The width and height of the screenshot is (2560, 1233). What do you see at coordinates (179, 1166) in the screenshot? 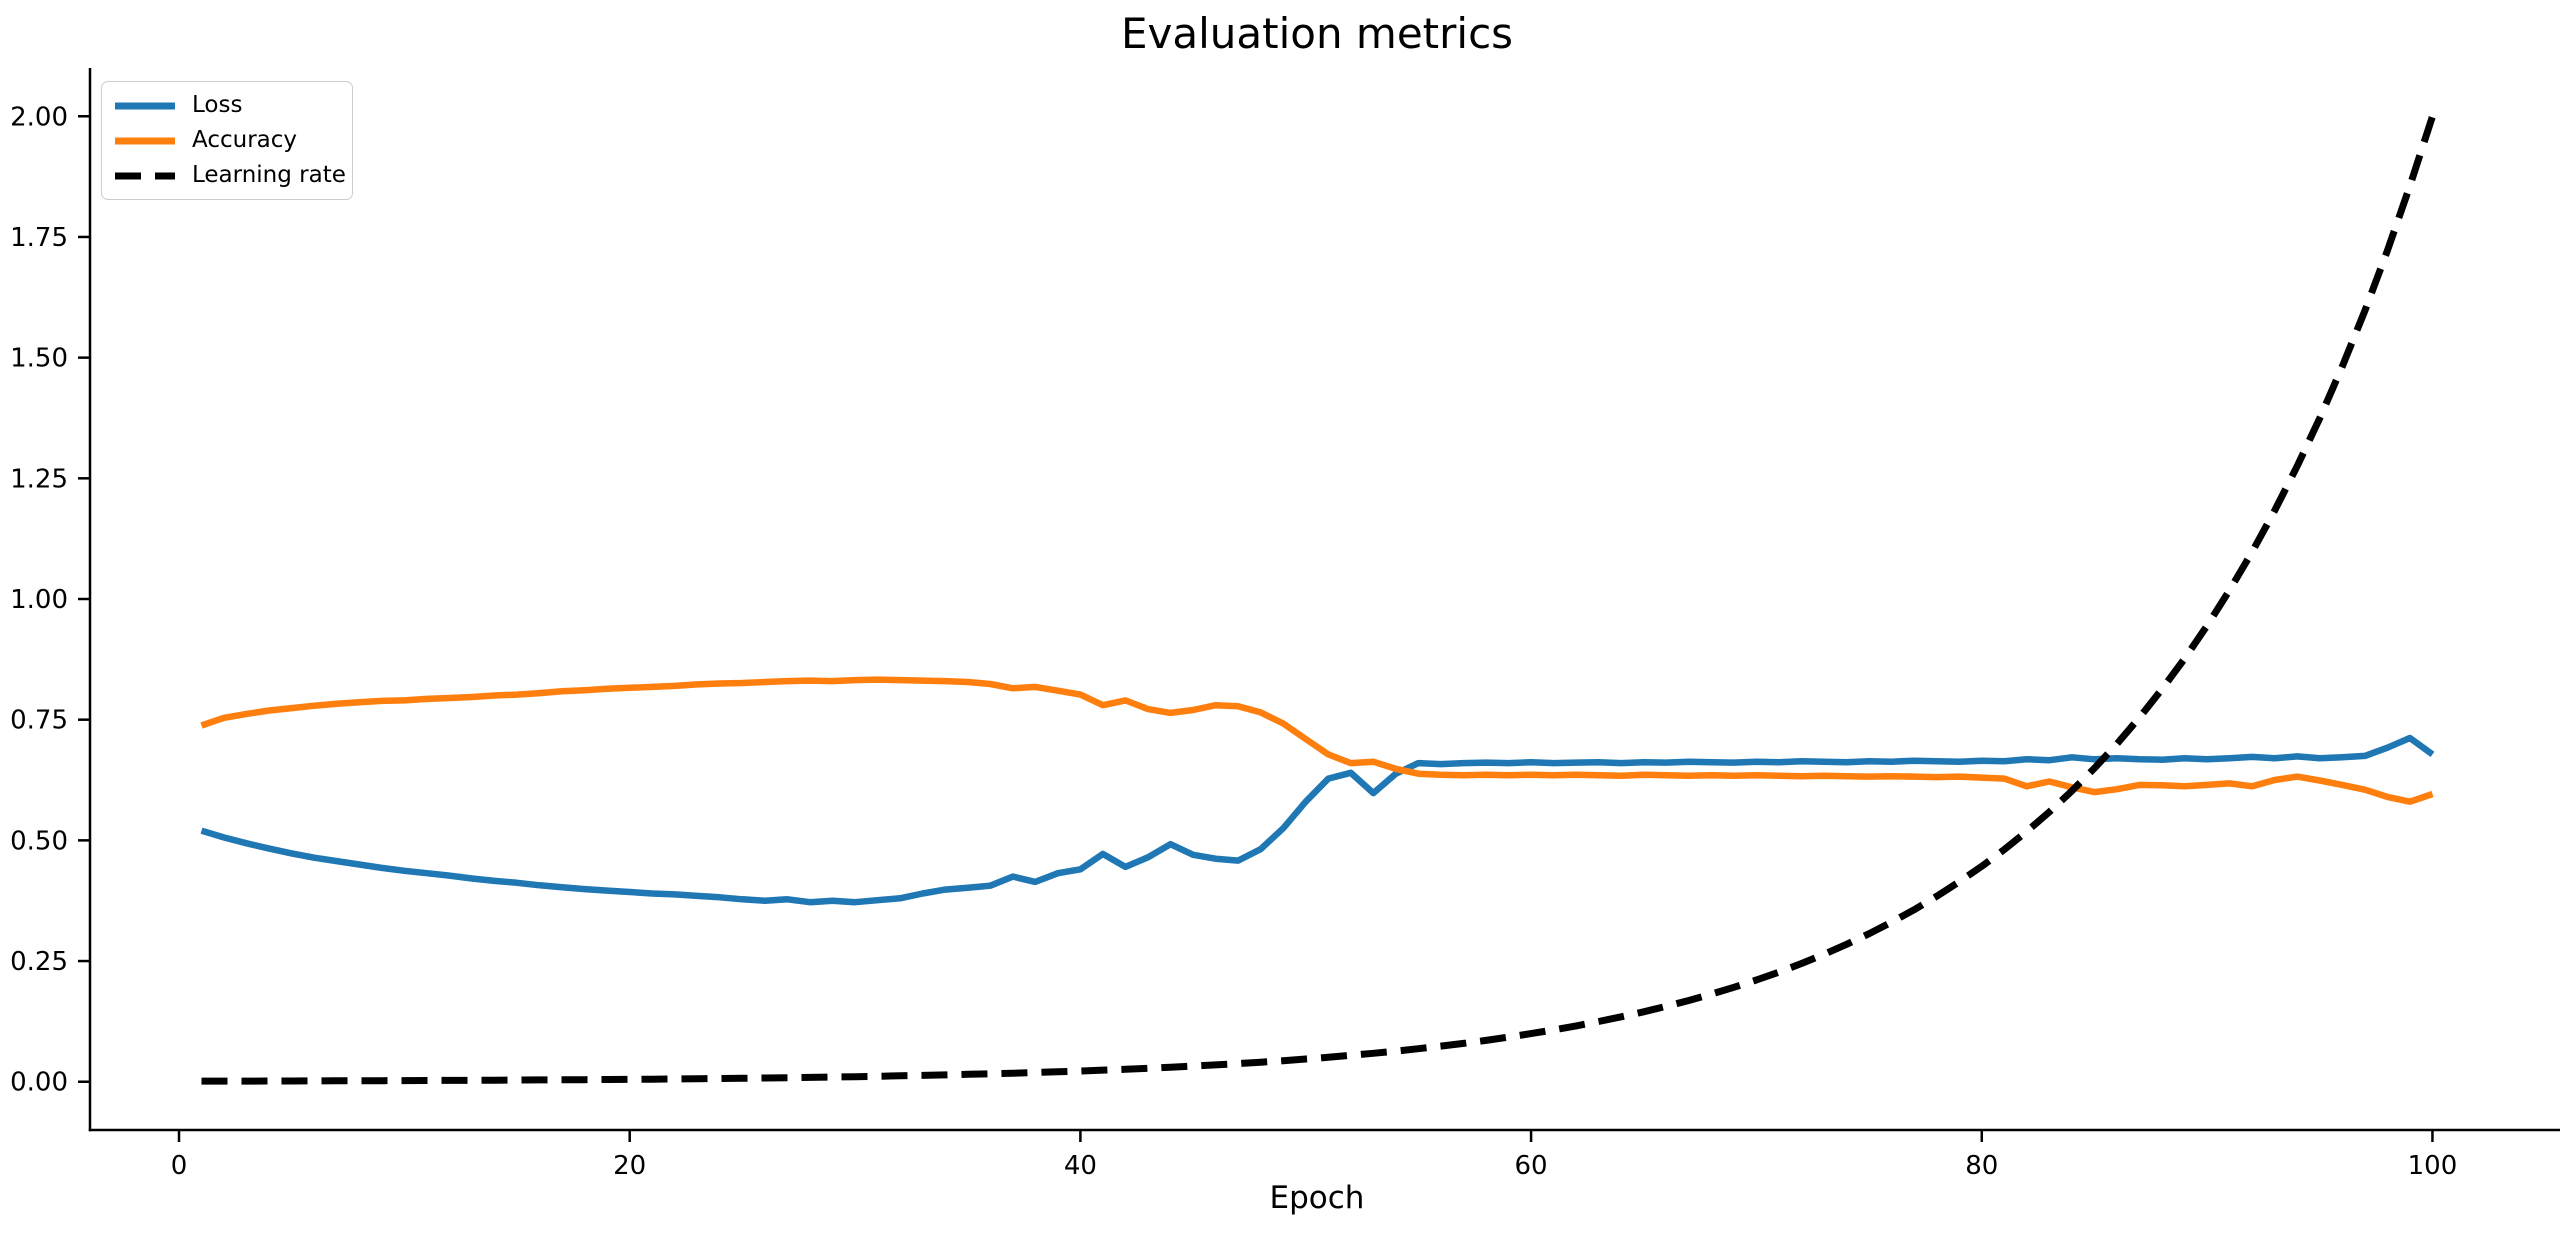
I see `x-tick-label: 0` at bounding box center [179, 1166].